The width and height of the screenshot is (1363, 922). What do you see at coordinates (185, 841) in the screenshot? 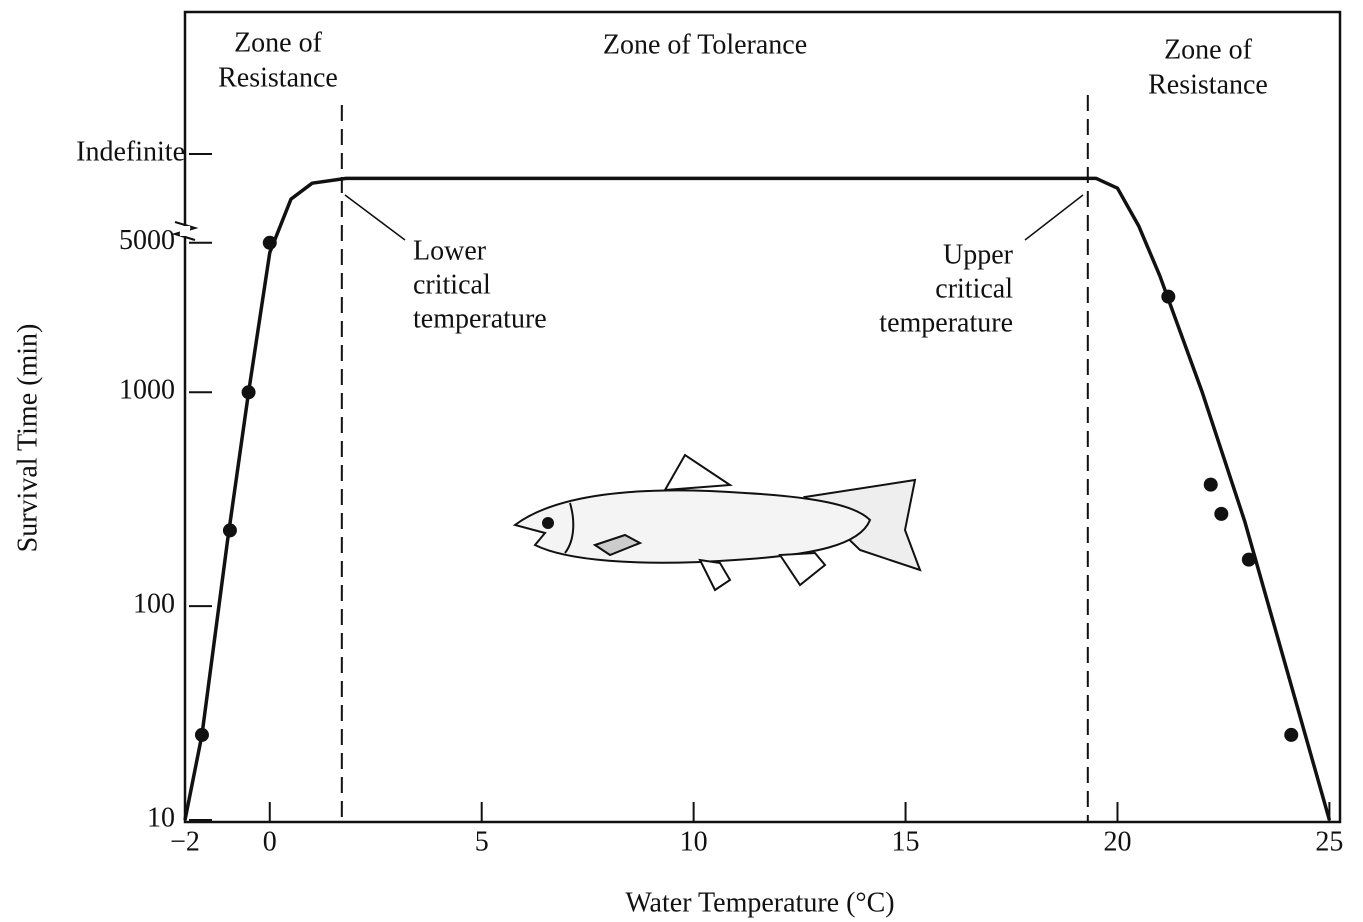
I see `x-tick-label: −2` at bounding box center [185, 841].